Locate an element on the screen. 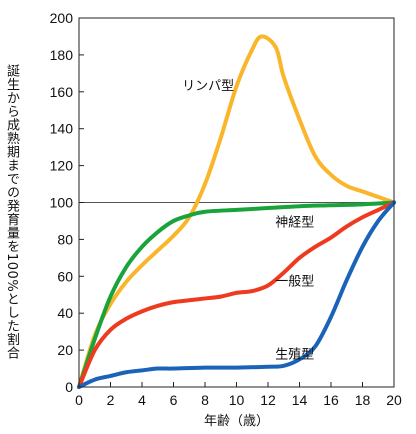 The image size is (416, 434). y-tick-label: 140 is located at coordinates (62, 129).